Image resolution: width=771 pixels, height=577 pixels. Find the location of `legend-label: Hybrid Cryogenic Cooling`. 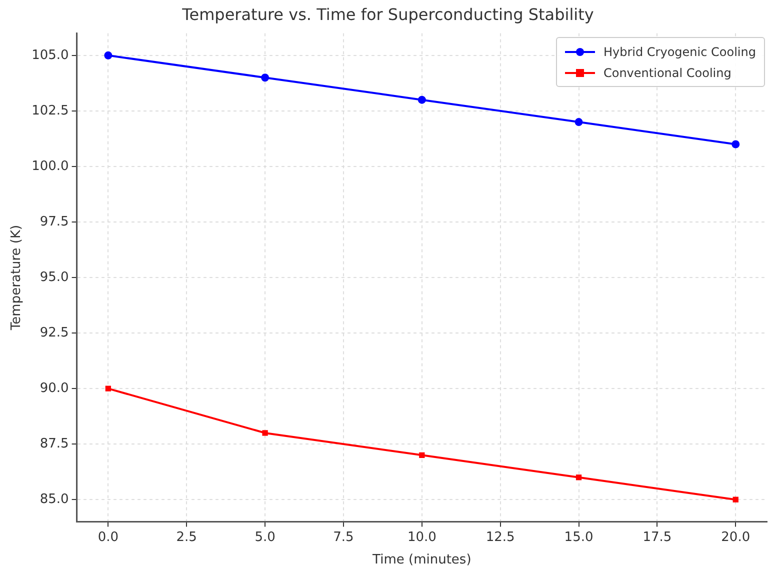

legend-label: Hybrid Cryogenic Cooling is located at coordinates (679, 51).